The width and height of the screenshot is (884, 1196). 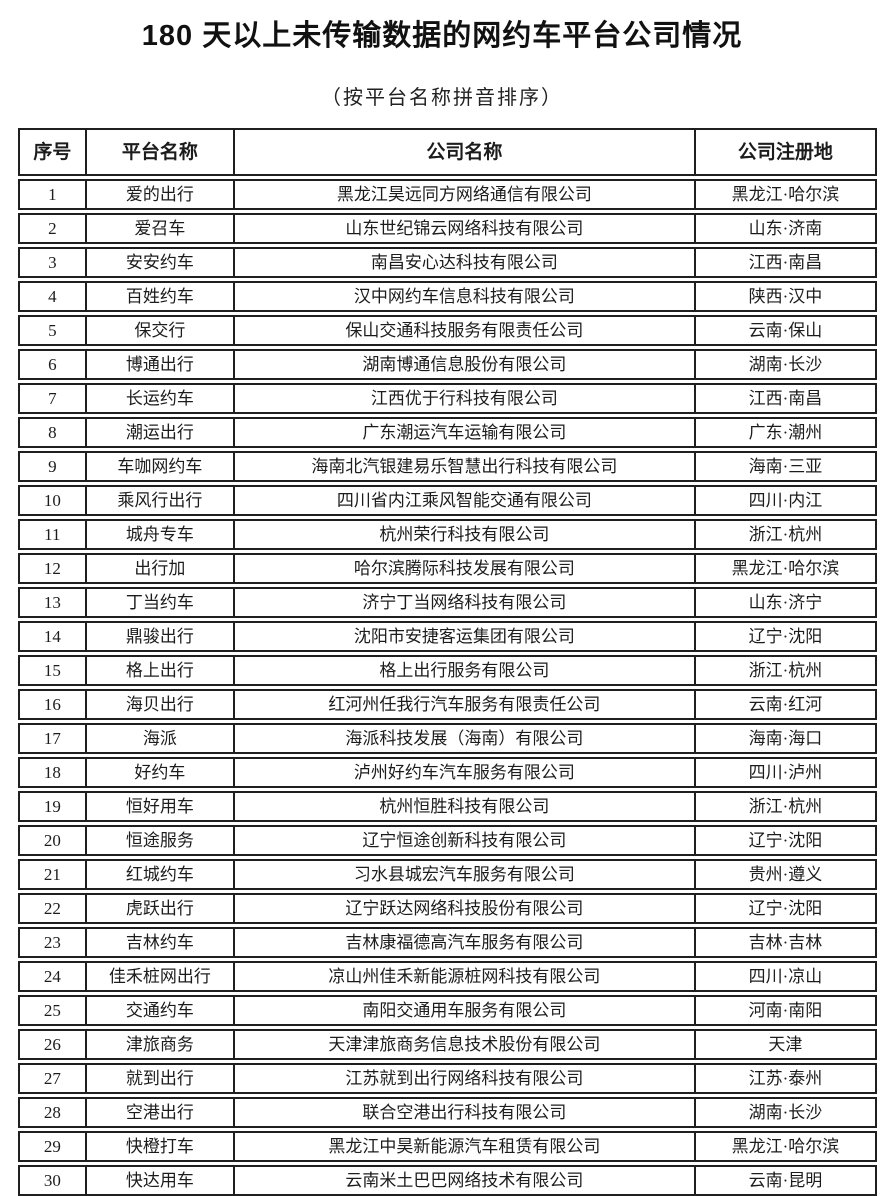 What do you see at coordinates (463, 500) in the screenshot?
I see `cell-company: 四川省内江乘风智能交通有限公司` at bounding box center [463, 500].